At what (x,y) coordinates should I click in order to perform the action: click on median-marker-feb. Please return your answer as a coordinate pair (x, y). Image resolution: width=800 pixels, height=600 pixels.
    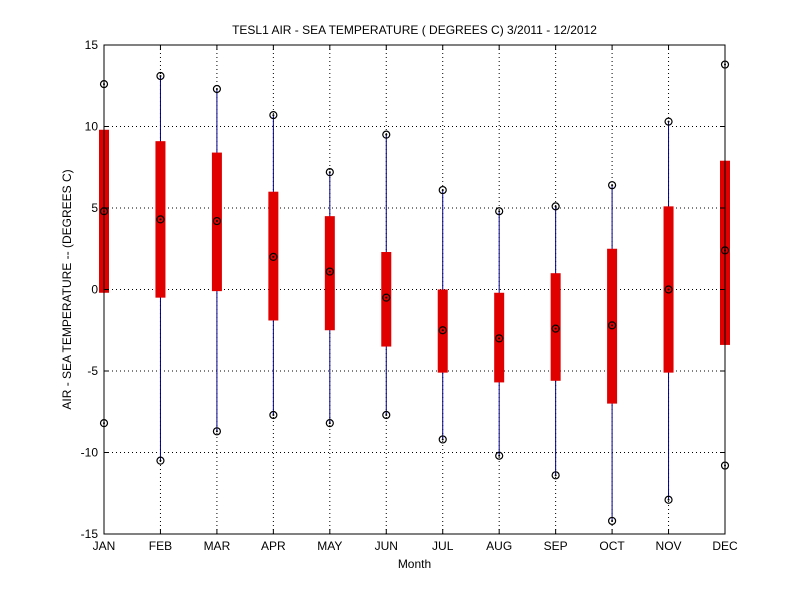
    Looking at the image, I should click on (160, 219).